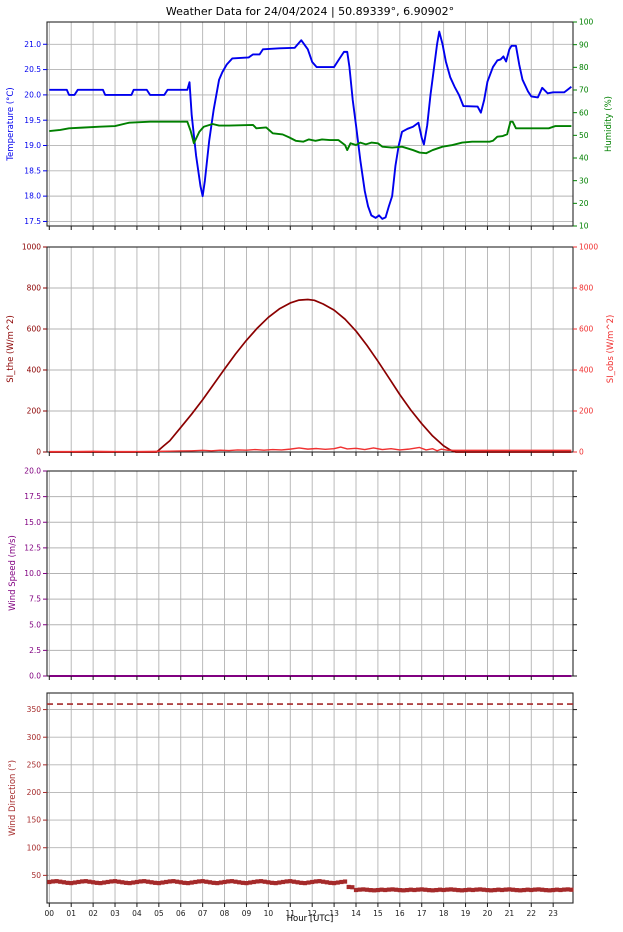 The image size is (623, 932). What do you see at coordinates (584, 135) in the screenshot?
I see `y-tick-label-right: 50` at bounding box center [584, 135].